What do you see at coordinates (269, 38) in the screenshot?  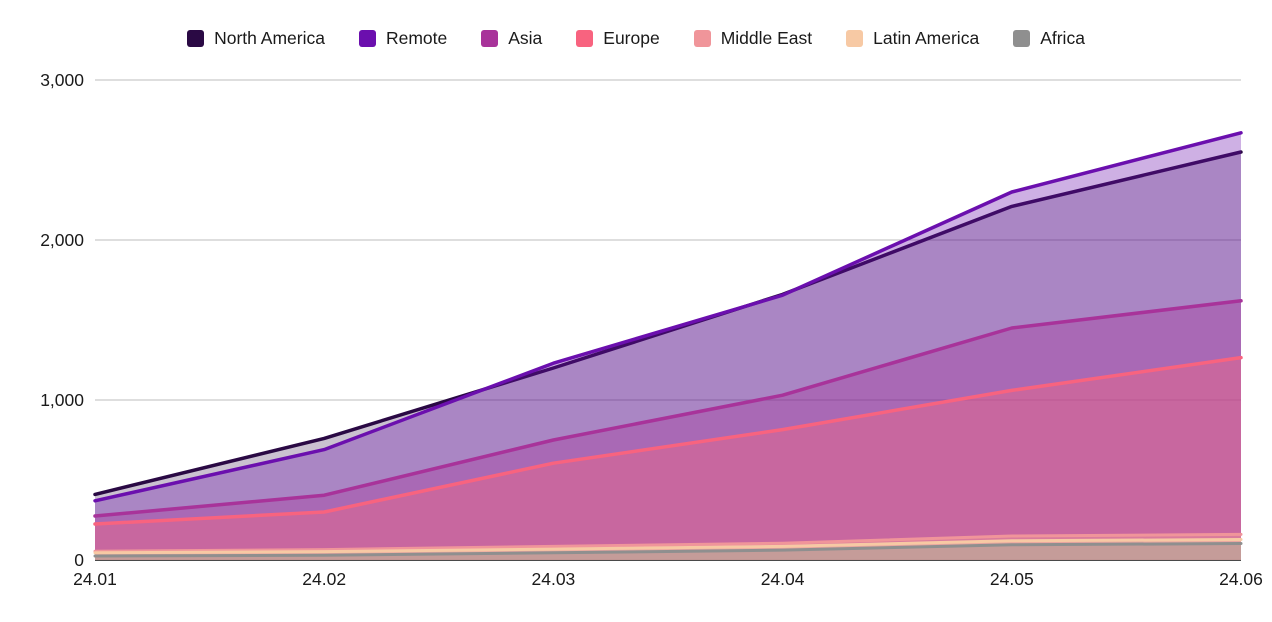 I see `legend-label: North America` at bounding box center [269, 38].